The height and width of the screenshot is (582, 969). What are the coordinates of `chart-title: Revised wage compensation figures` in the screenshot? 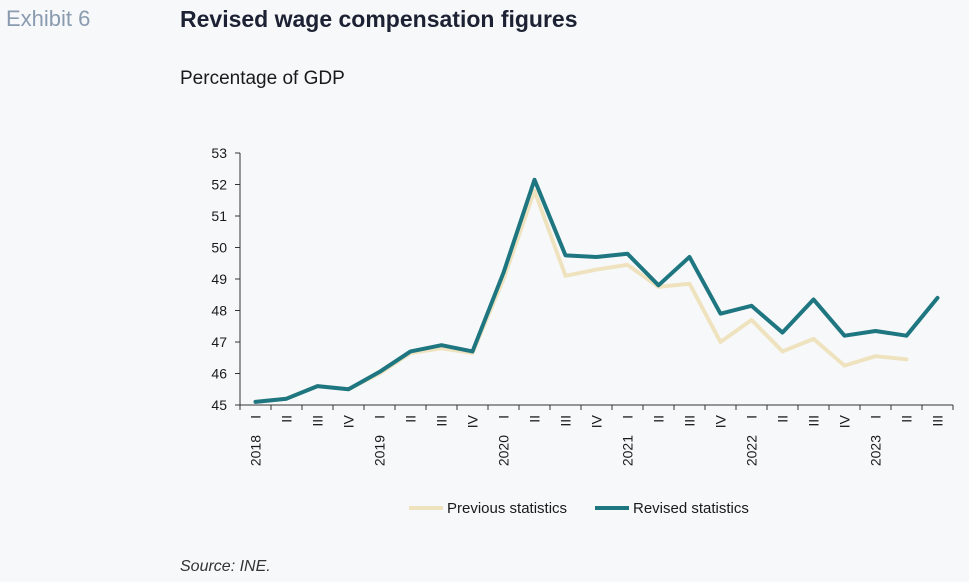 It's located at (379, 19).